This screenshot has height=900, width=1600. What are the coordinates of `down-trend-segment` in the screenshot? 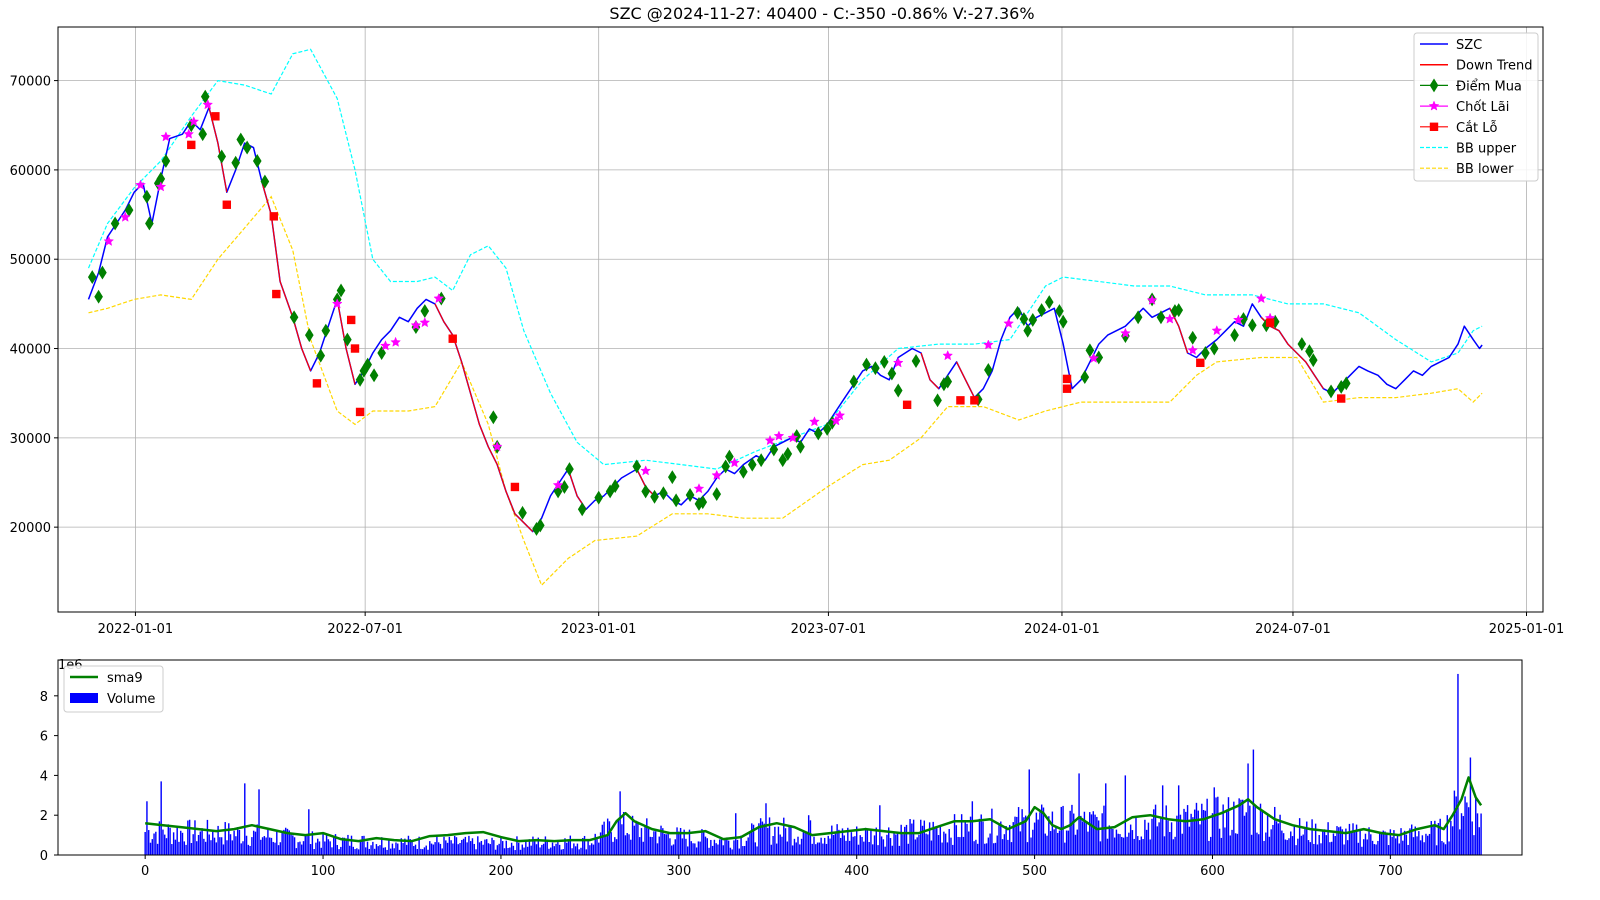 It's located at (346, 342).